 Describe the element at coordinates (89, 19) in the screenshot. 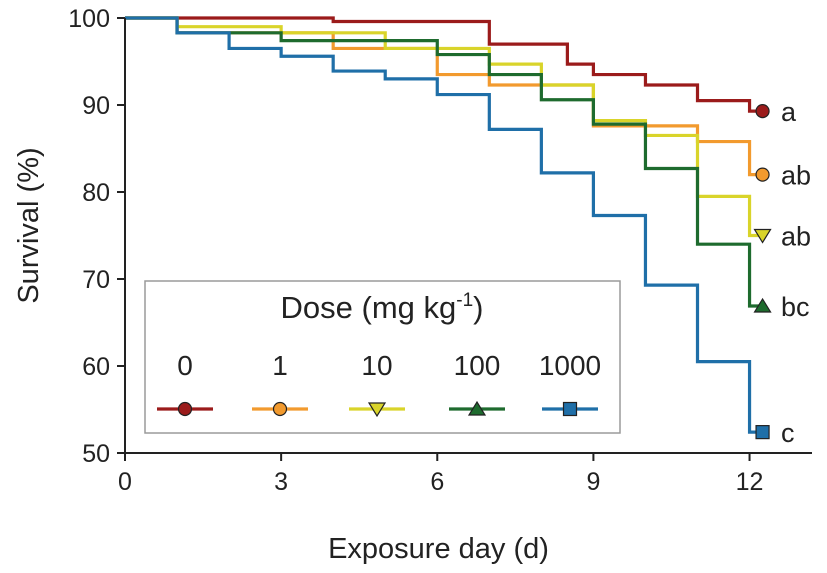

I see `y-tick-label: 100` at that location.